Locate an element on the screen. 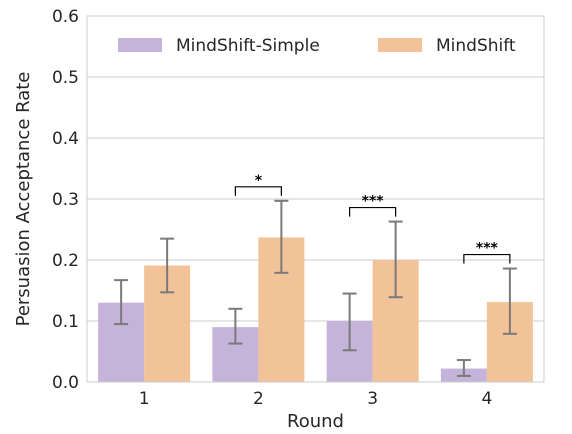 The image size is (572, 434). y-tick-label-3: 0.3 is located at coordinates (65, 200).